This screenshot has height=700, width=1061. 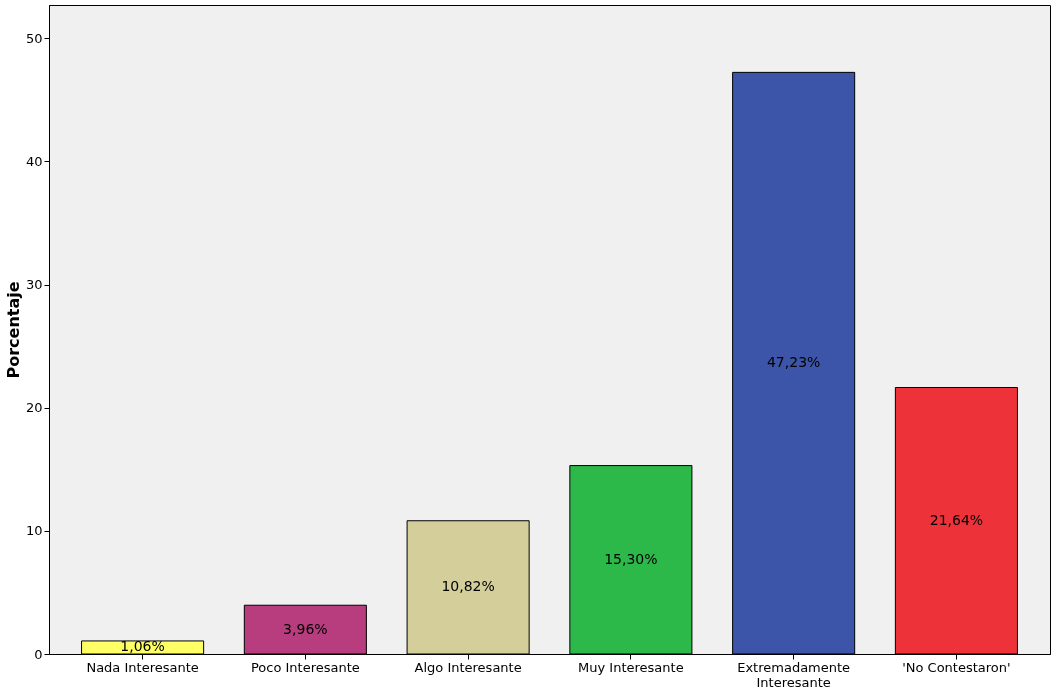 I want to click on x-tick-label: Extremadamente Interesante, so click(x=794, y=674).